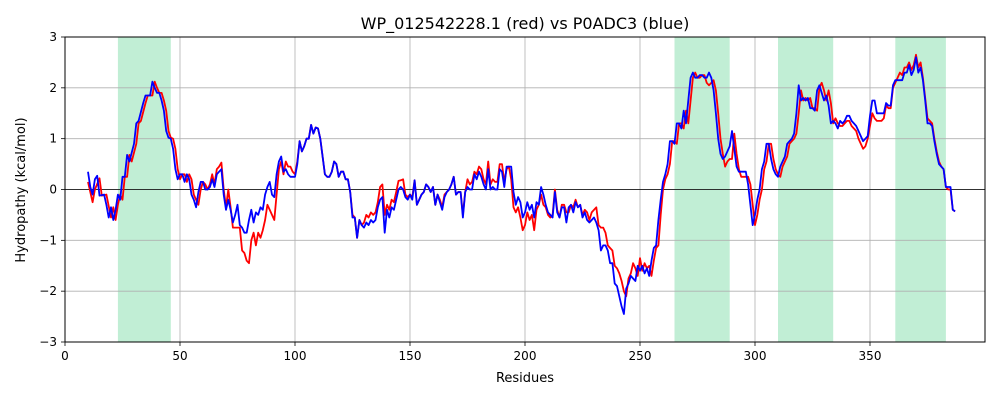  What do you see at coordinates (755, 356) in the screenshot?
I see `x-tick-label: 300` at bounding box center [755, 356].